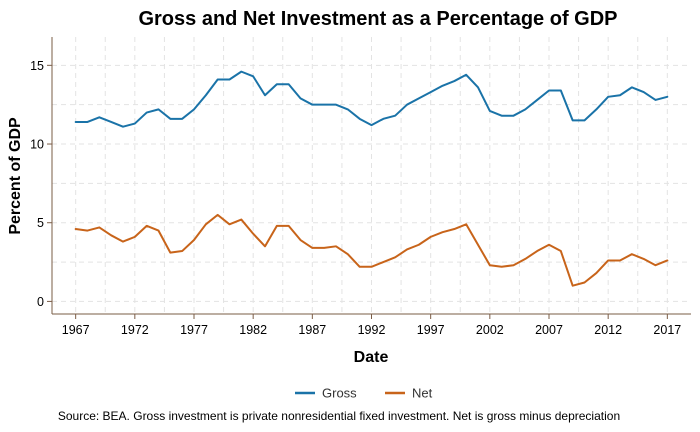 This screenshot has height=432, width=700. Describe the element at coordinates (372, 330) in the screenshot. I see `x-tick-label: 1992` at that location.